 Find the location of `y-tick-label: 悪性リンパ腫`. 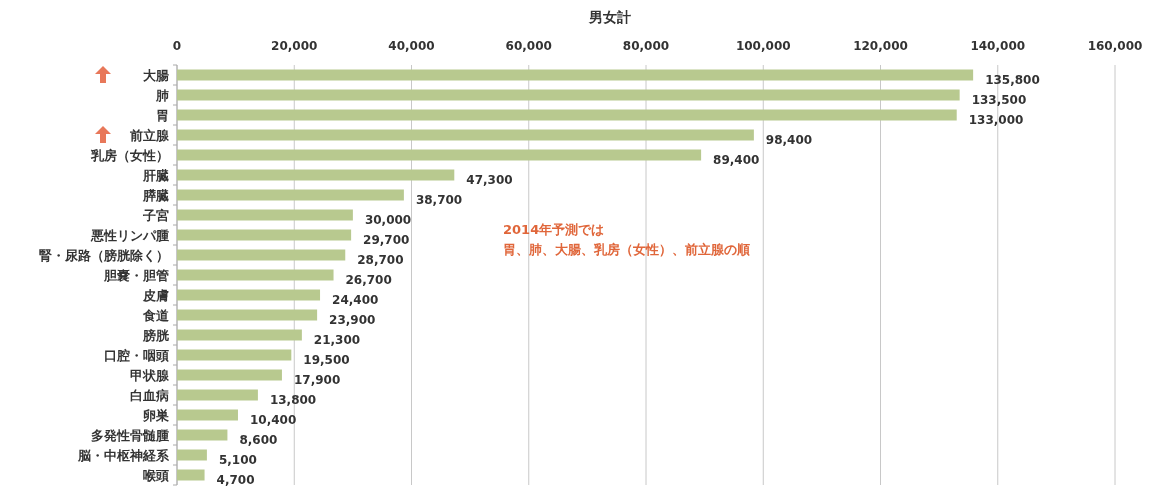

y-tick-label: 悪性リンパ腫 is located at coordinates (129, 235).